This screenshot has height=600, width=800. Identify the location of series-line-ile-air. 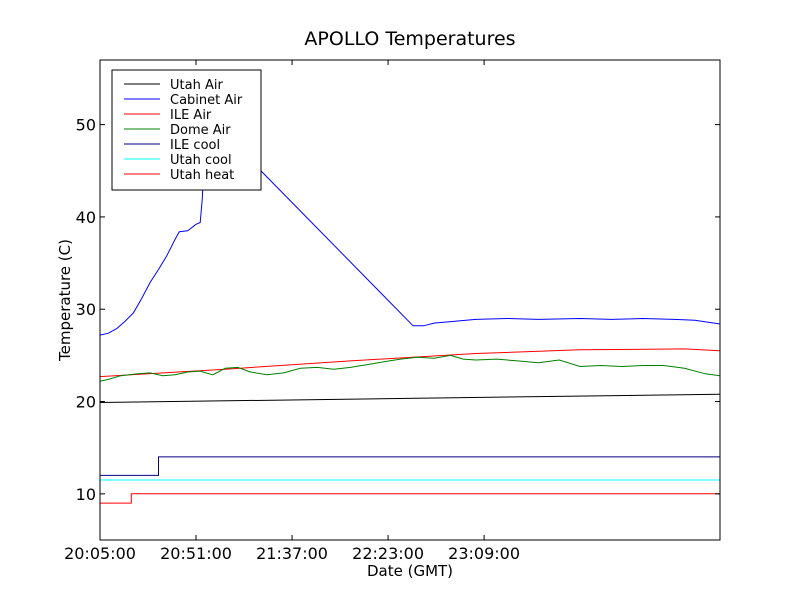
(410, 363).